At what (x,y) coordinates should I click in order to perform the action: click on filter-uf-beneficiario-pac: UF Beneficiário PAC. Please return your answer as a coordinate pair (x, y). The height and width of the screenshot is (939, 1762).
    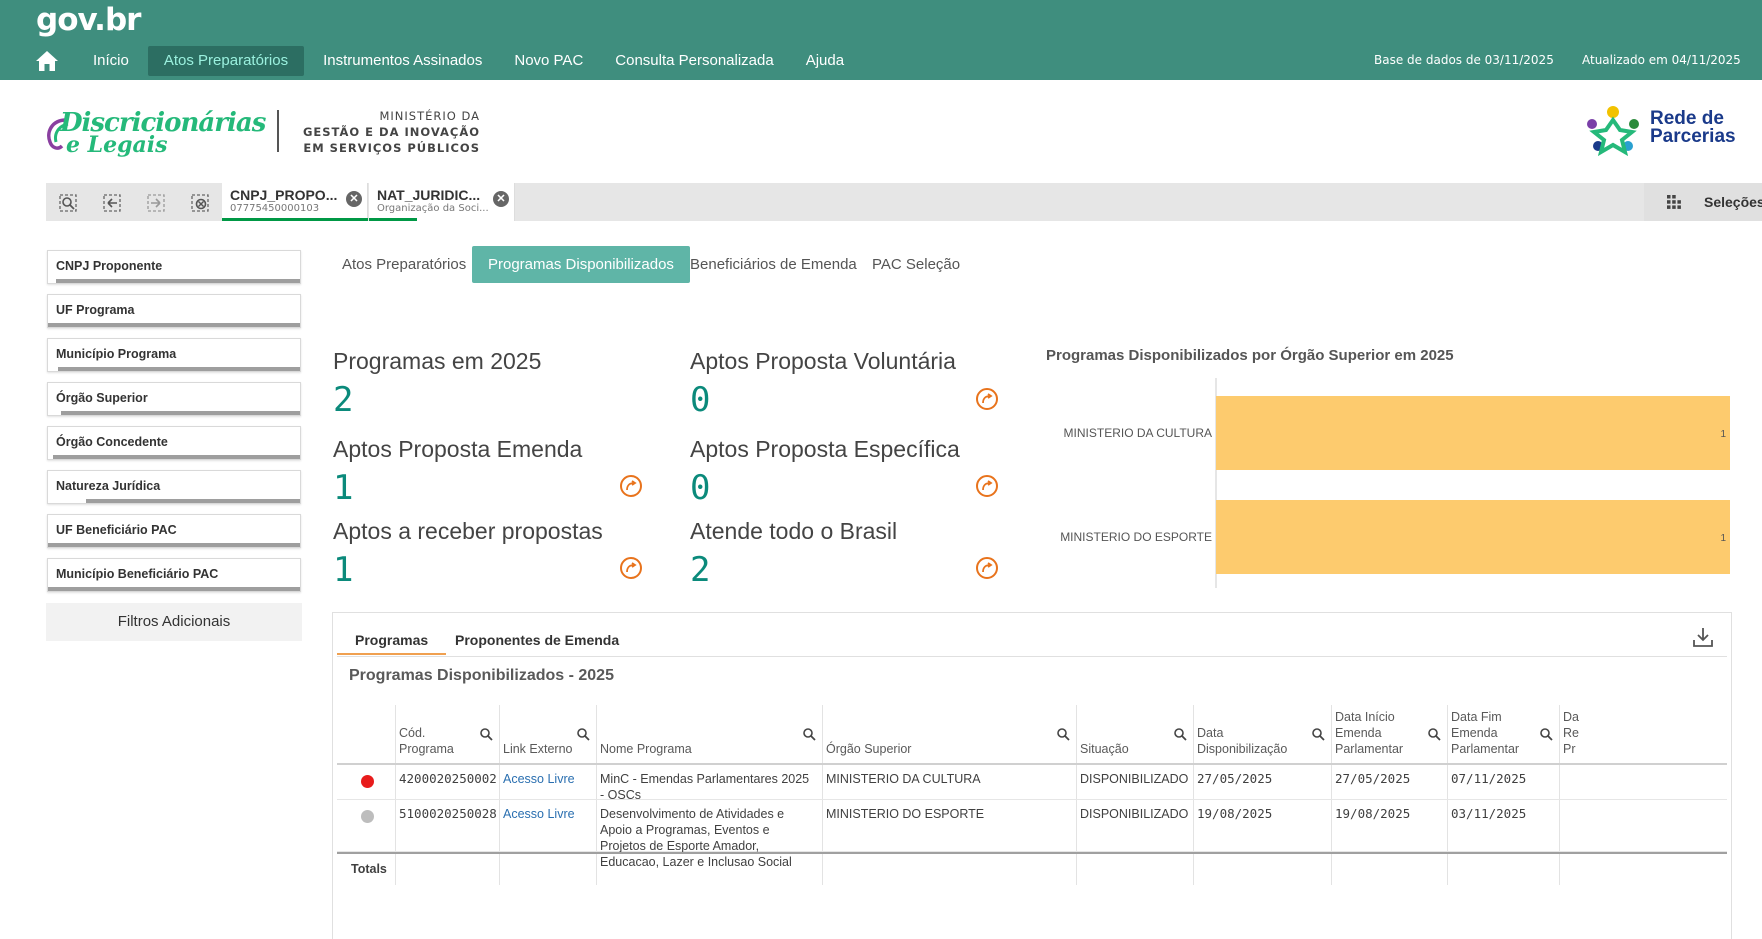
    Looking at the image, I should click on (174, 531).